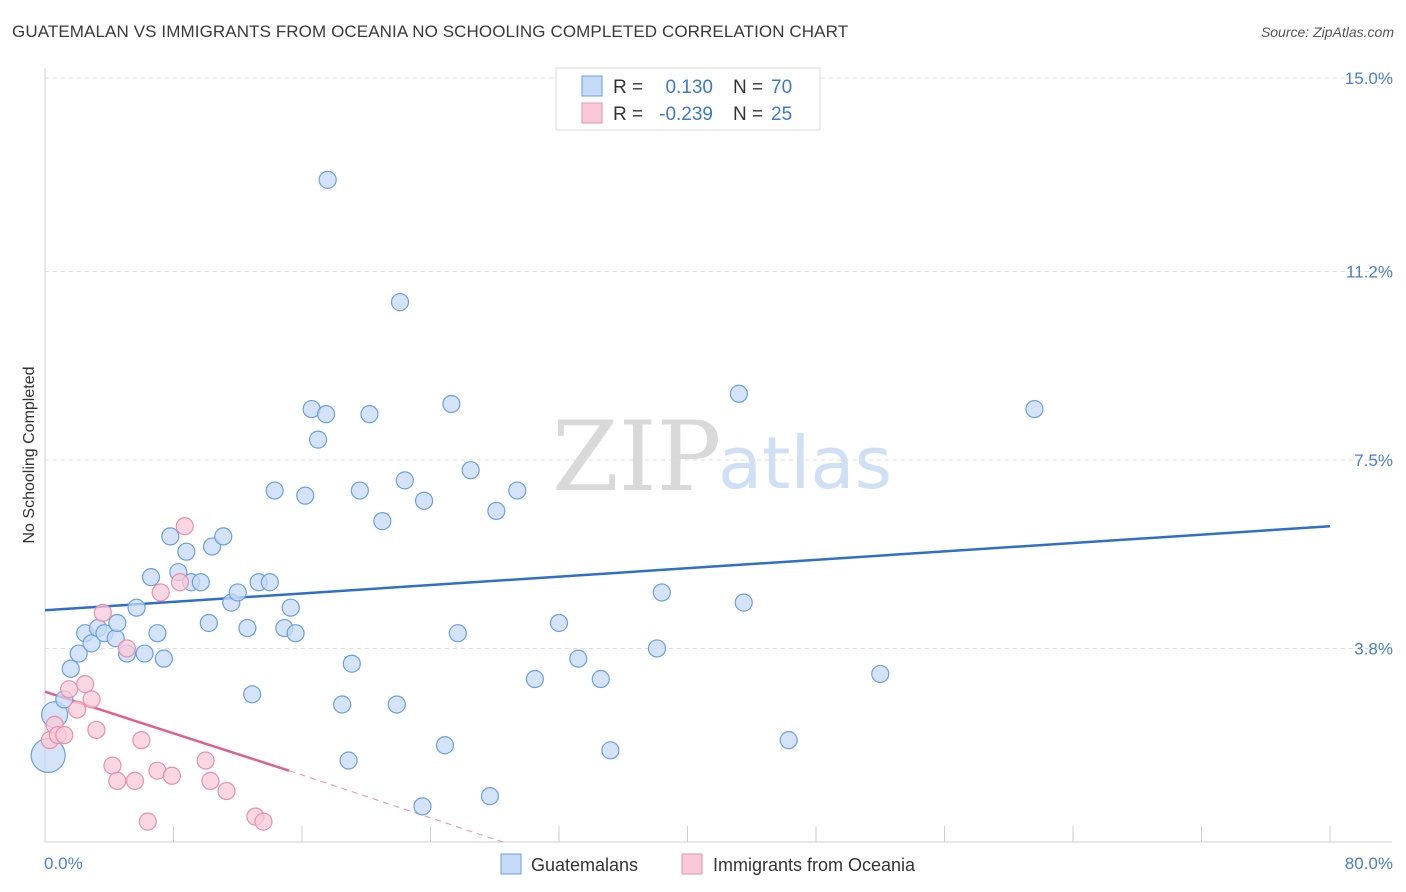 This screenshot has width=1406, height=892. I want to click on bottom-legend-swatch-guatemalans, so click(511, 864).